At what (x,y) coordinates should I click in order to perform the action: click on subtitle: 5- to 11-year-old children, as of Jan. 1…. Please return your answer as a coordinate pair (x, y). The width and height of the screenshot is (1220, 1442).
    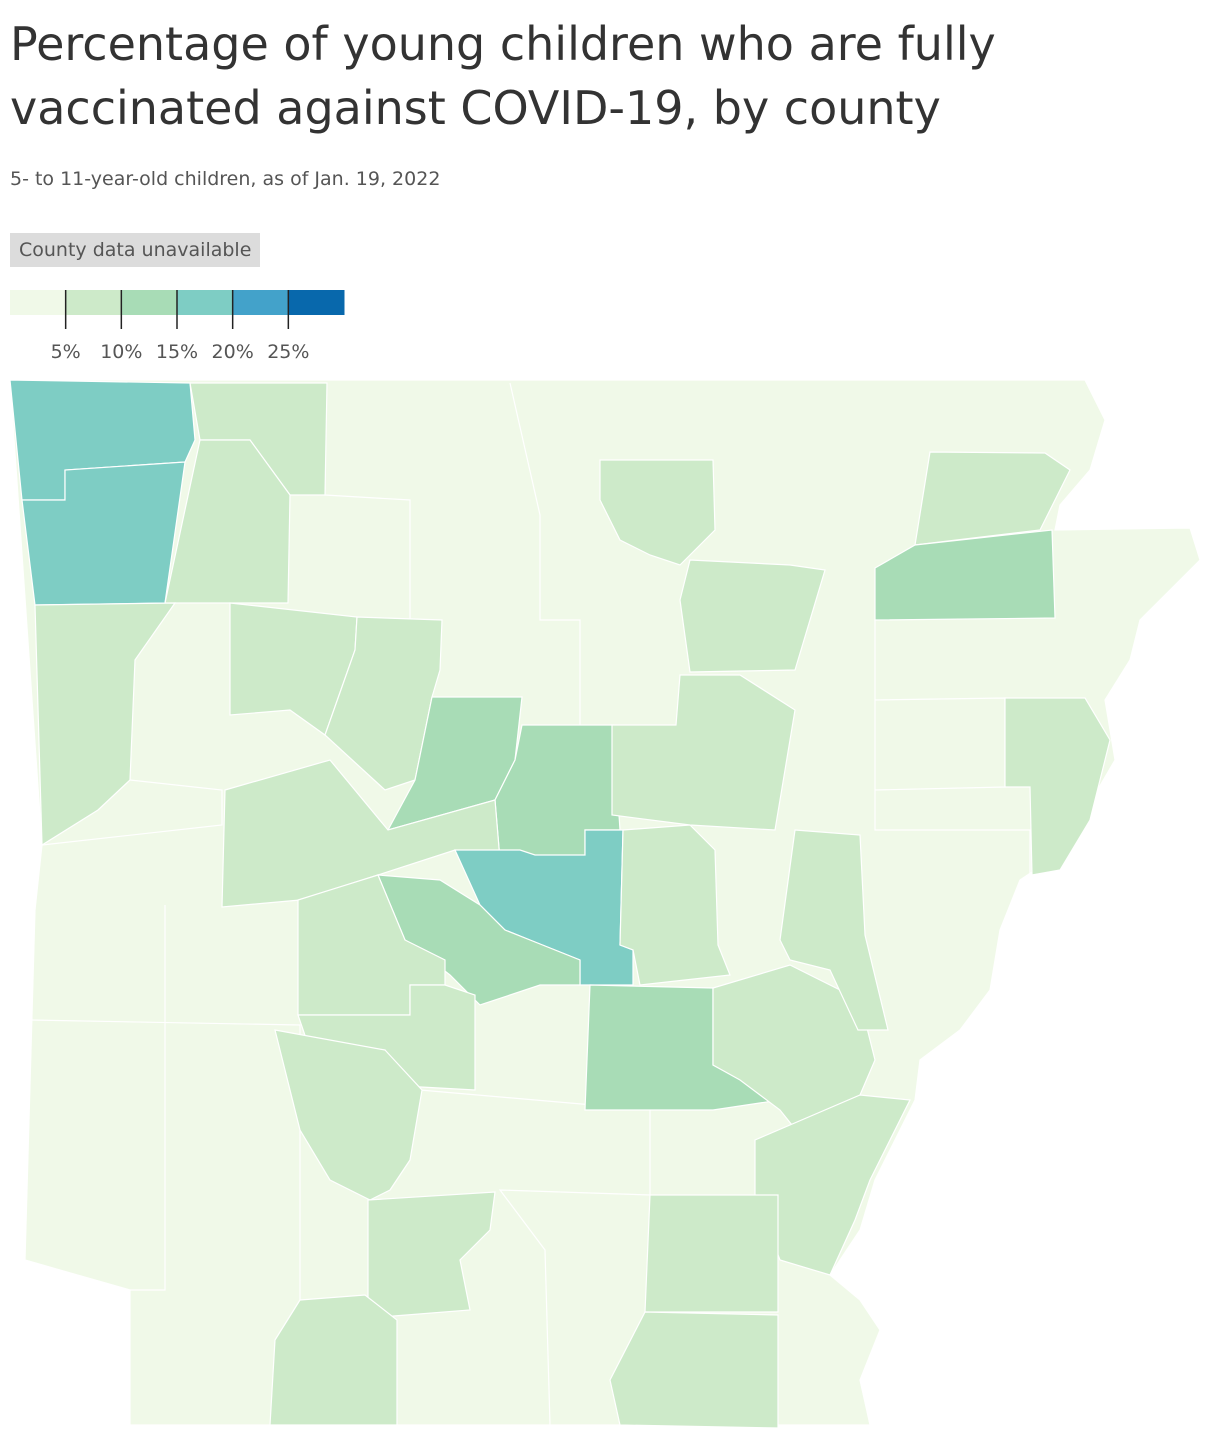
    Looking at the image, I should click on (225, 179).